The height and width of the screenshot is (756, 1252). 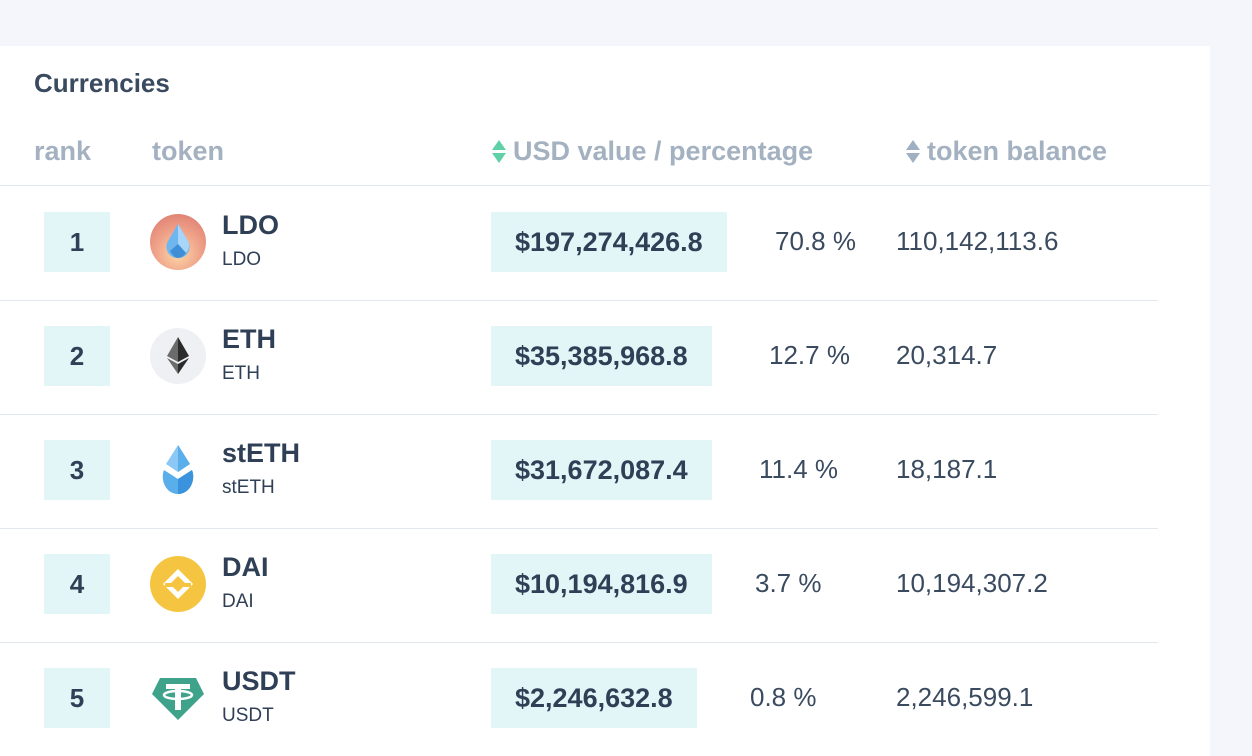 I want to click on token-sub-label: stETH, so click(x=248, y=487).